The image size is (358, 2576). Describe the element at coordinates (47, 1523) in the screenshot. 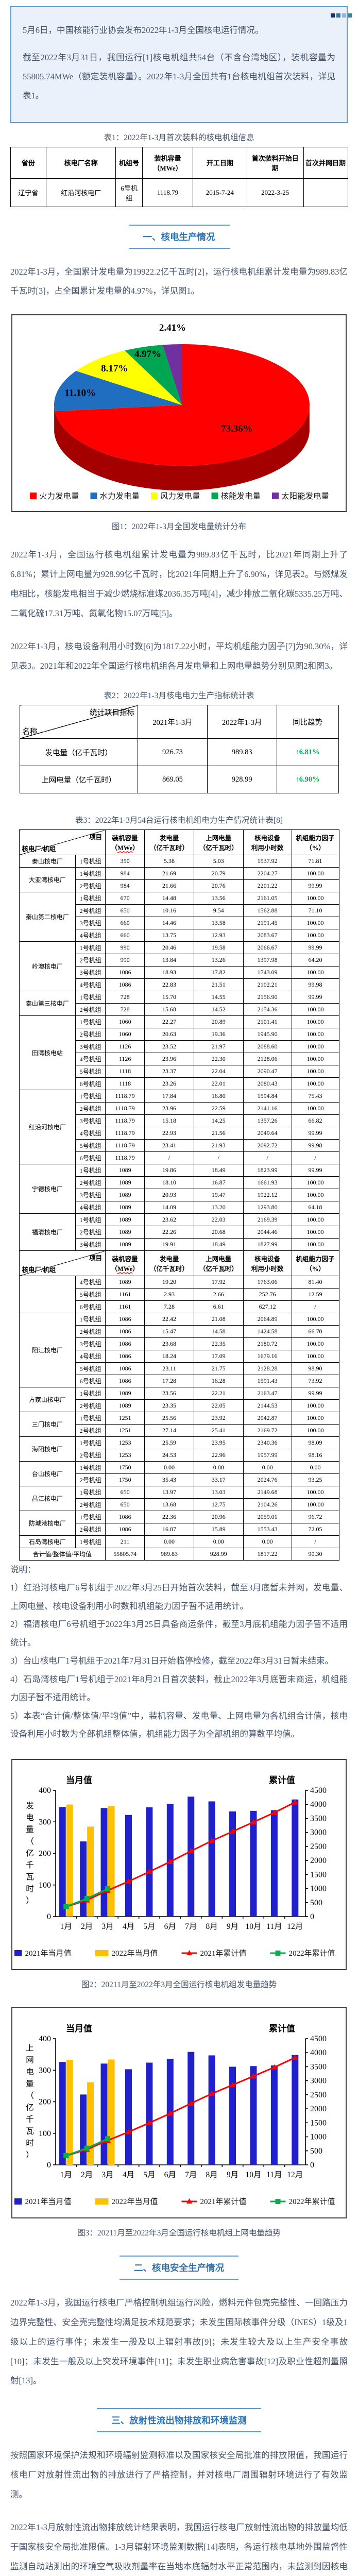

I see `plant-name-cell: 防城港核电厂` at that location.